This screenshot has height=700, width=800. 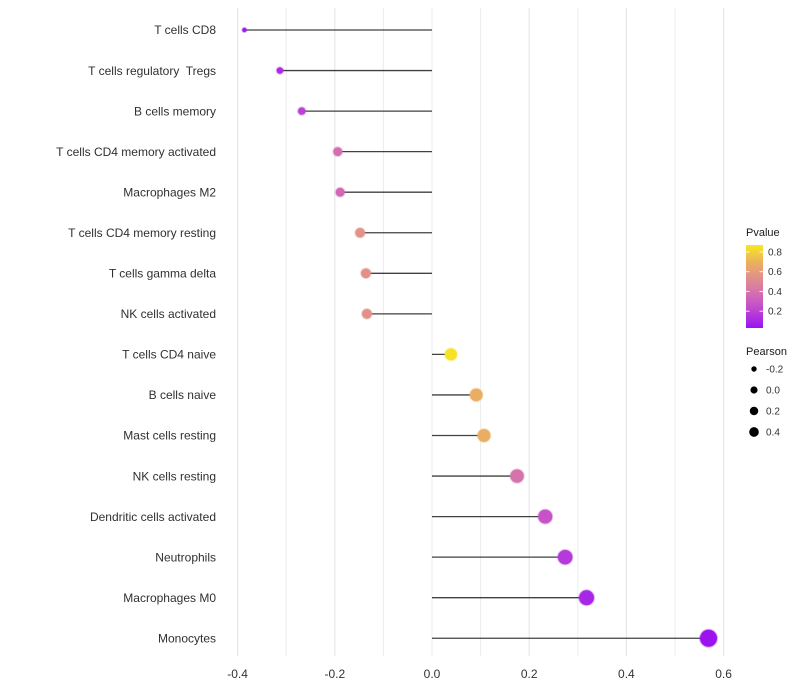 What do you see at coordinates (237, 674) in the screenshot?
I see `x-tick-label: -0.4` at bounding box center [237, 674].